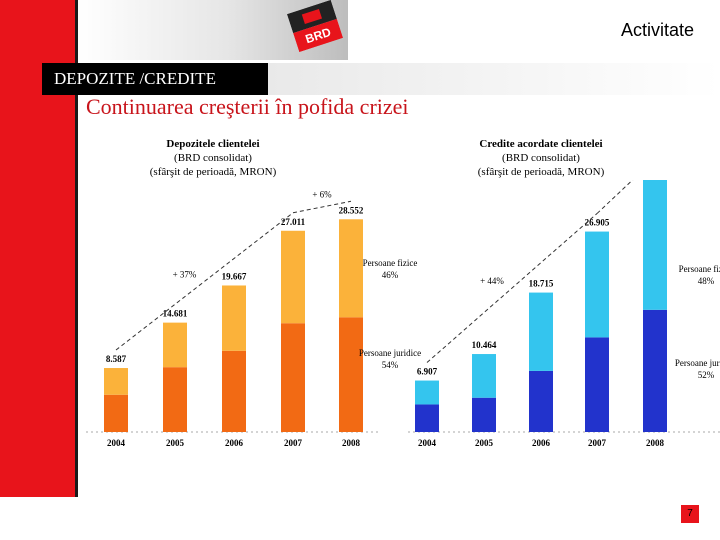  Describe the element at coordinates (494, 79) in the screenshot. I see `section-bar-fade` at that location.